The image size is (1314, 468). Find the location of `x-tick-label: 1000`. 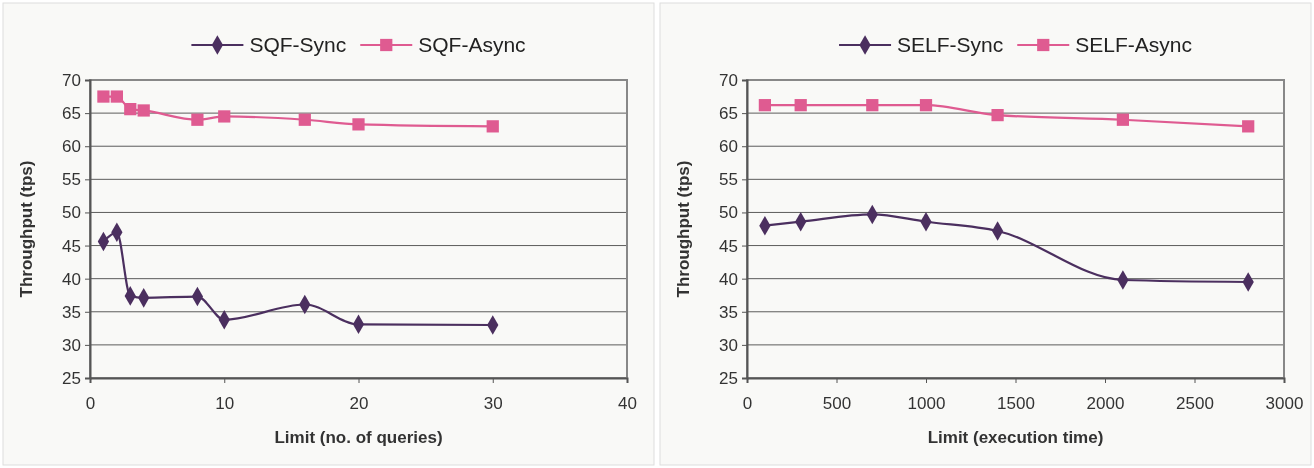

x-tick-label: 1000 is located at coordinates (926, 404).